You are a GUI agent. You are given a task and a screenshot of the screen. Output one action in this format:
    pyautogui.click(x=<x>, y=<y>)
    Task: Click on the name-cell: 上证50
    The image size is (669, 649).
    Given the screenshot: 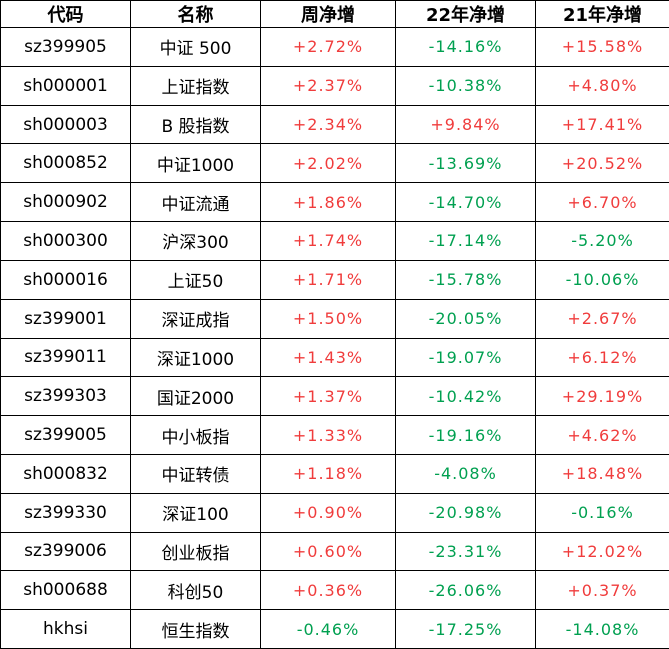 What is the action you would take?
    pyautogui.click(x=195, y=279)
    